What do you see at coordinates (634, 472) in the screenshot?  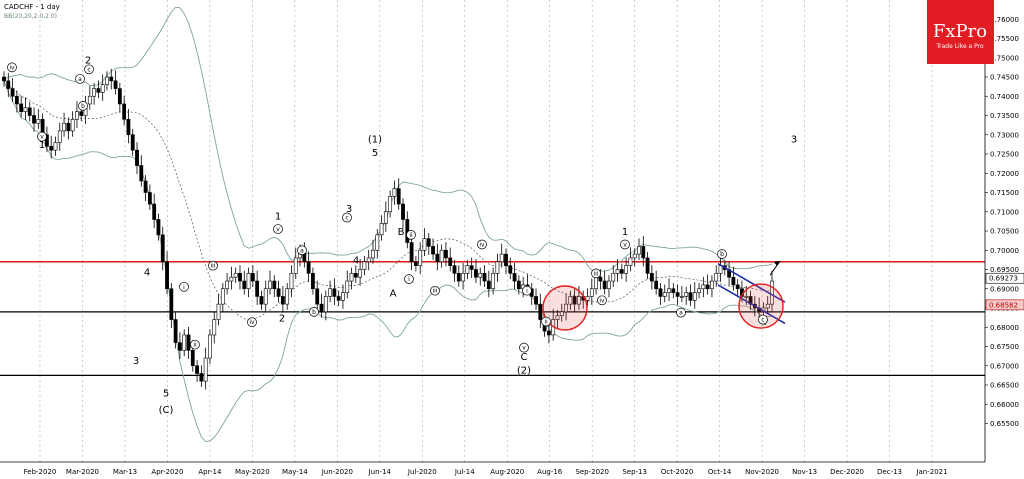 I see `date-label: Sep-13` at bounding box center [634, 472].